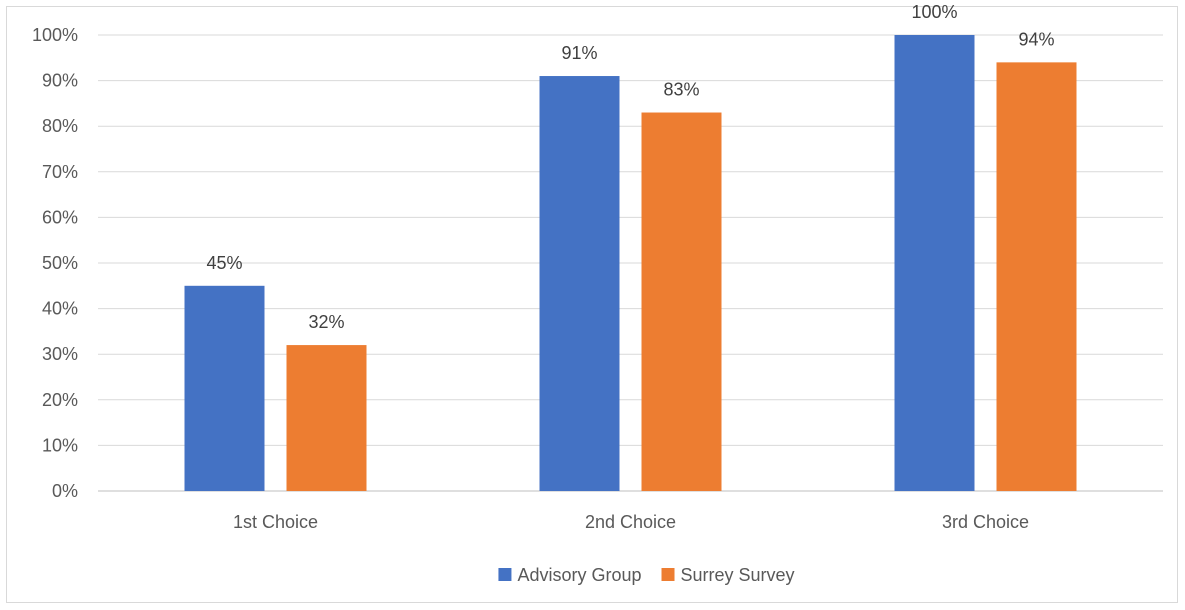 The width and height of the screenshot is (1185, 610). I want to click on y-tick-label: 30%, so click(60, 354).